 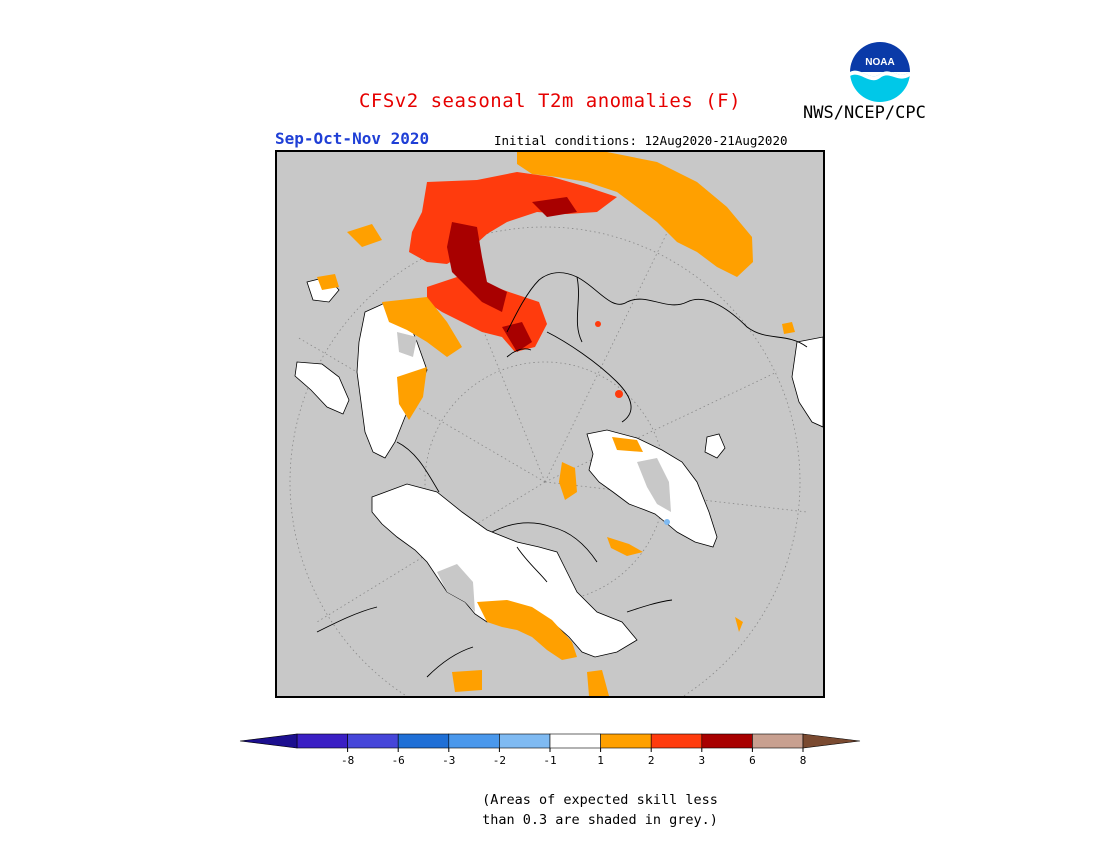 What do you see at coordinates (550, 750) in the screenshot?
I see `color-scale-legend: -8 -6 -3 -2 -1 1 2 3 6 8` at bounding box center [550, 750].